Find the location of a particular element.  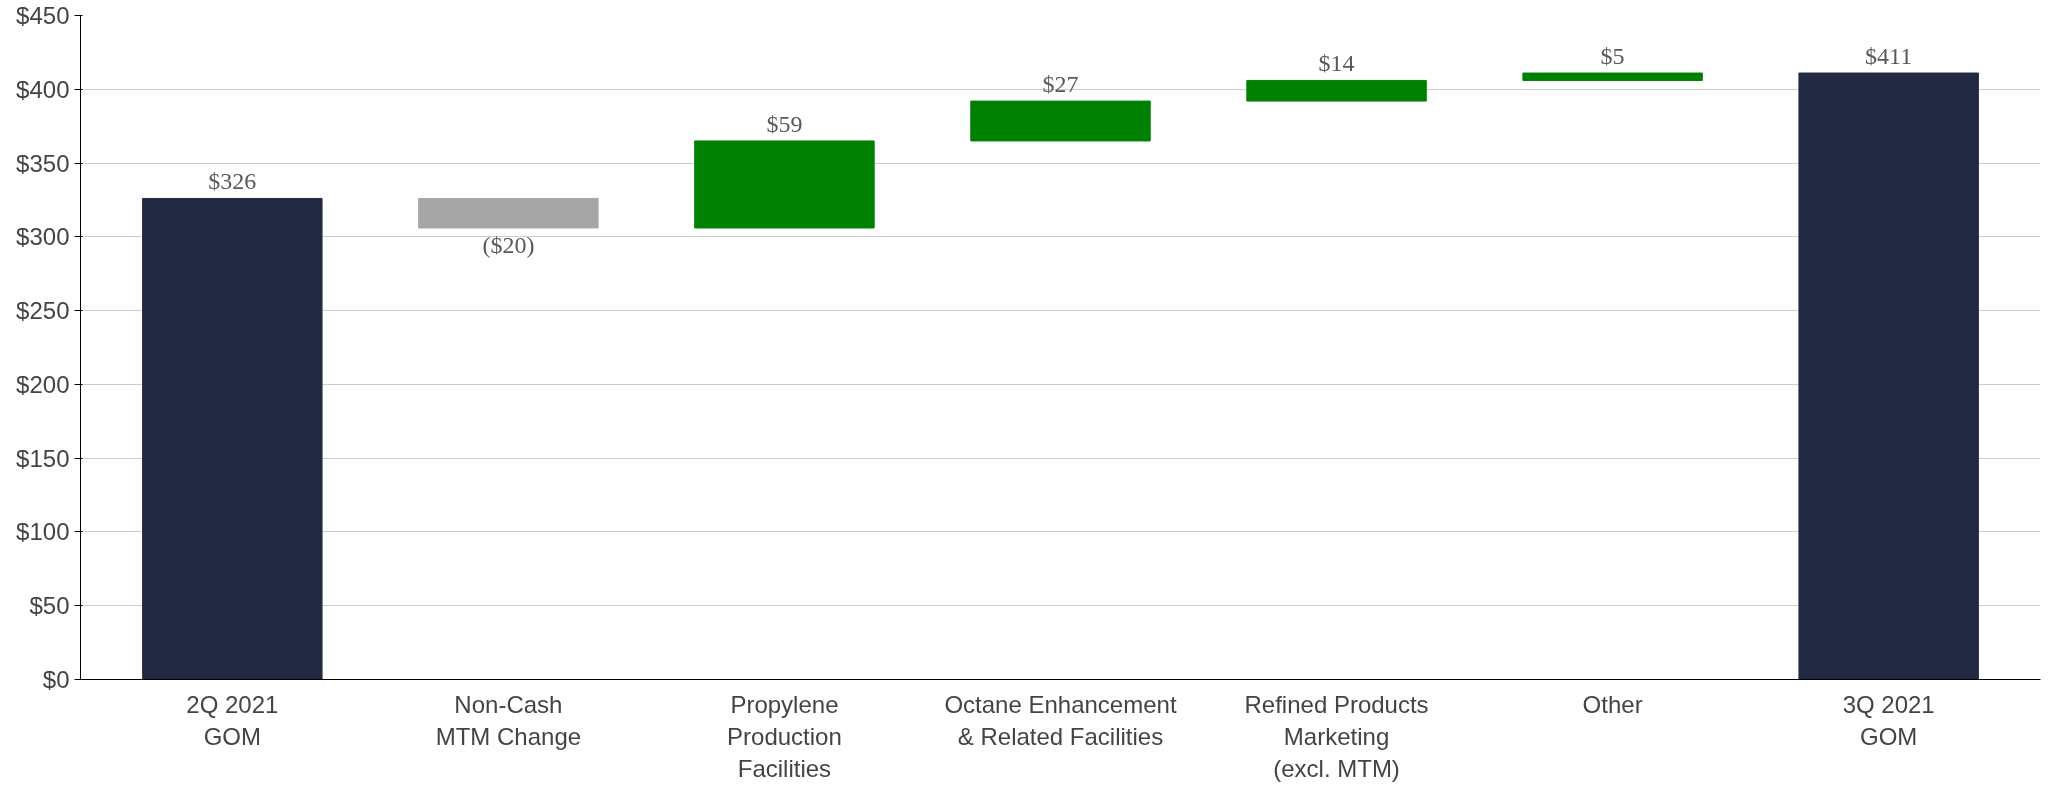

data-label: ($20) is located at coordinates (508, 244).